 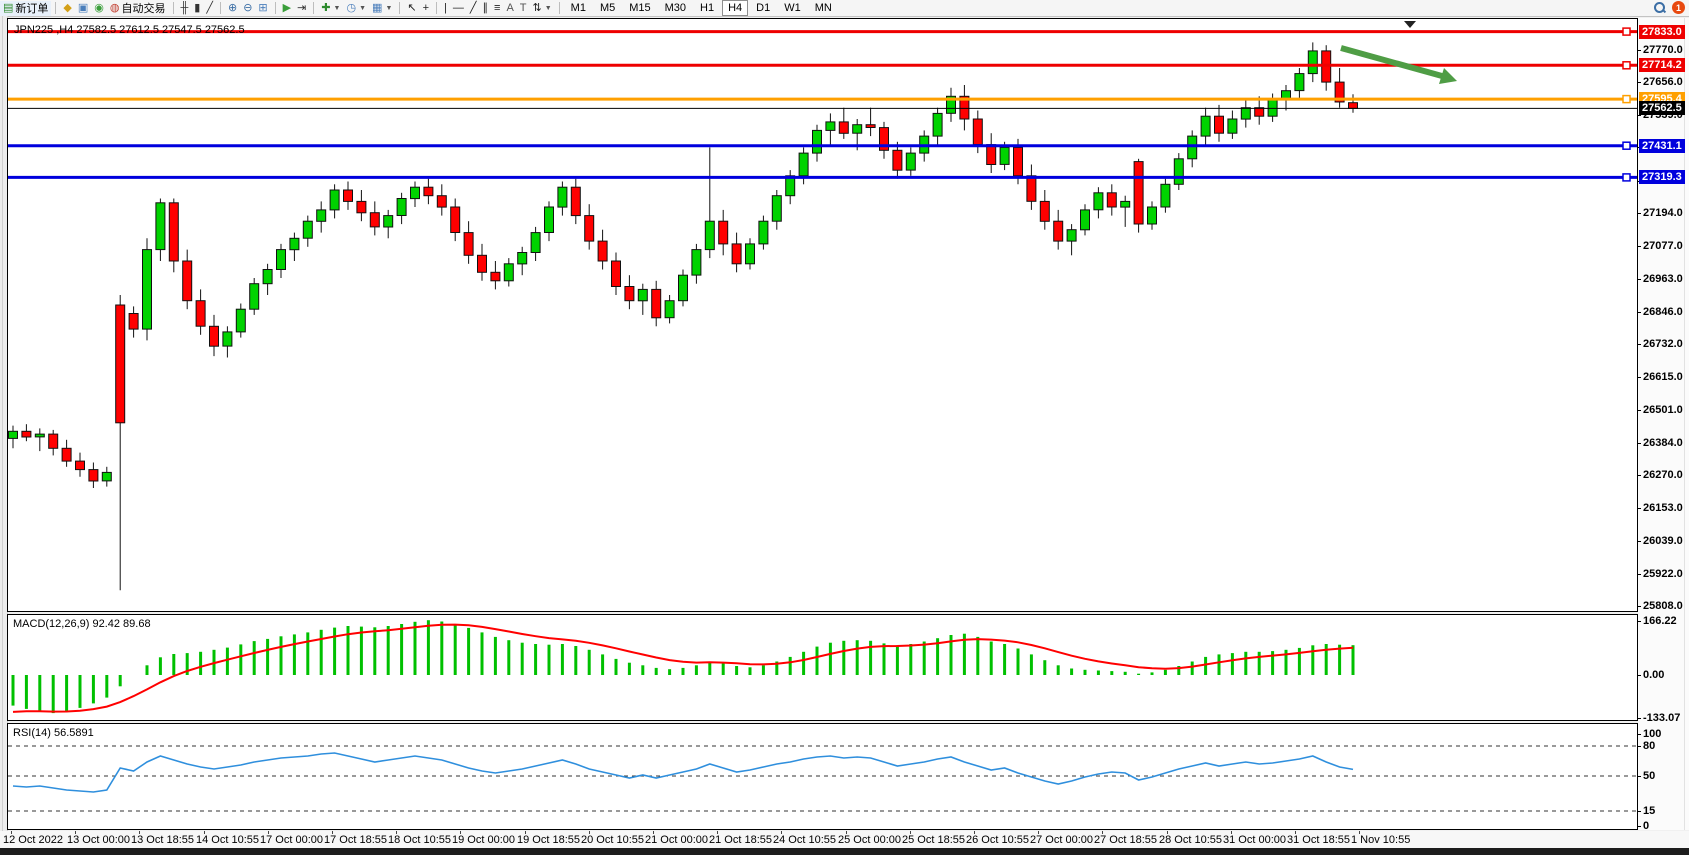 I want to click on price-tick-label: 27194.0, so click(x=1663, y=213).